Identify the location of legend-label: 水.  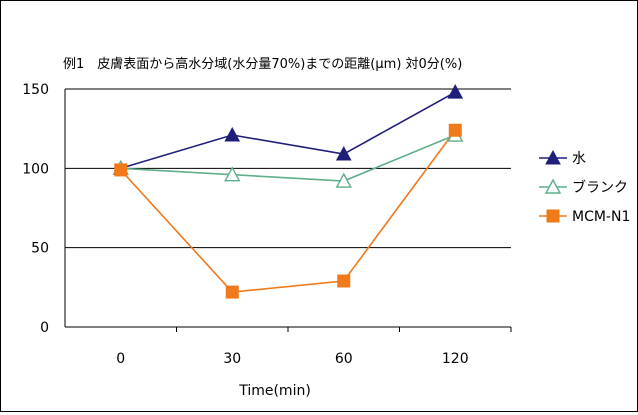
(579, 159).